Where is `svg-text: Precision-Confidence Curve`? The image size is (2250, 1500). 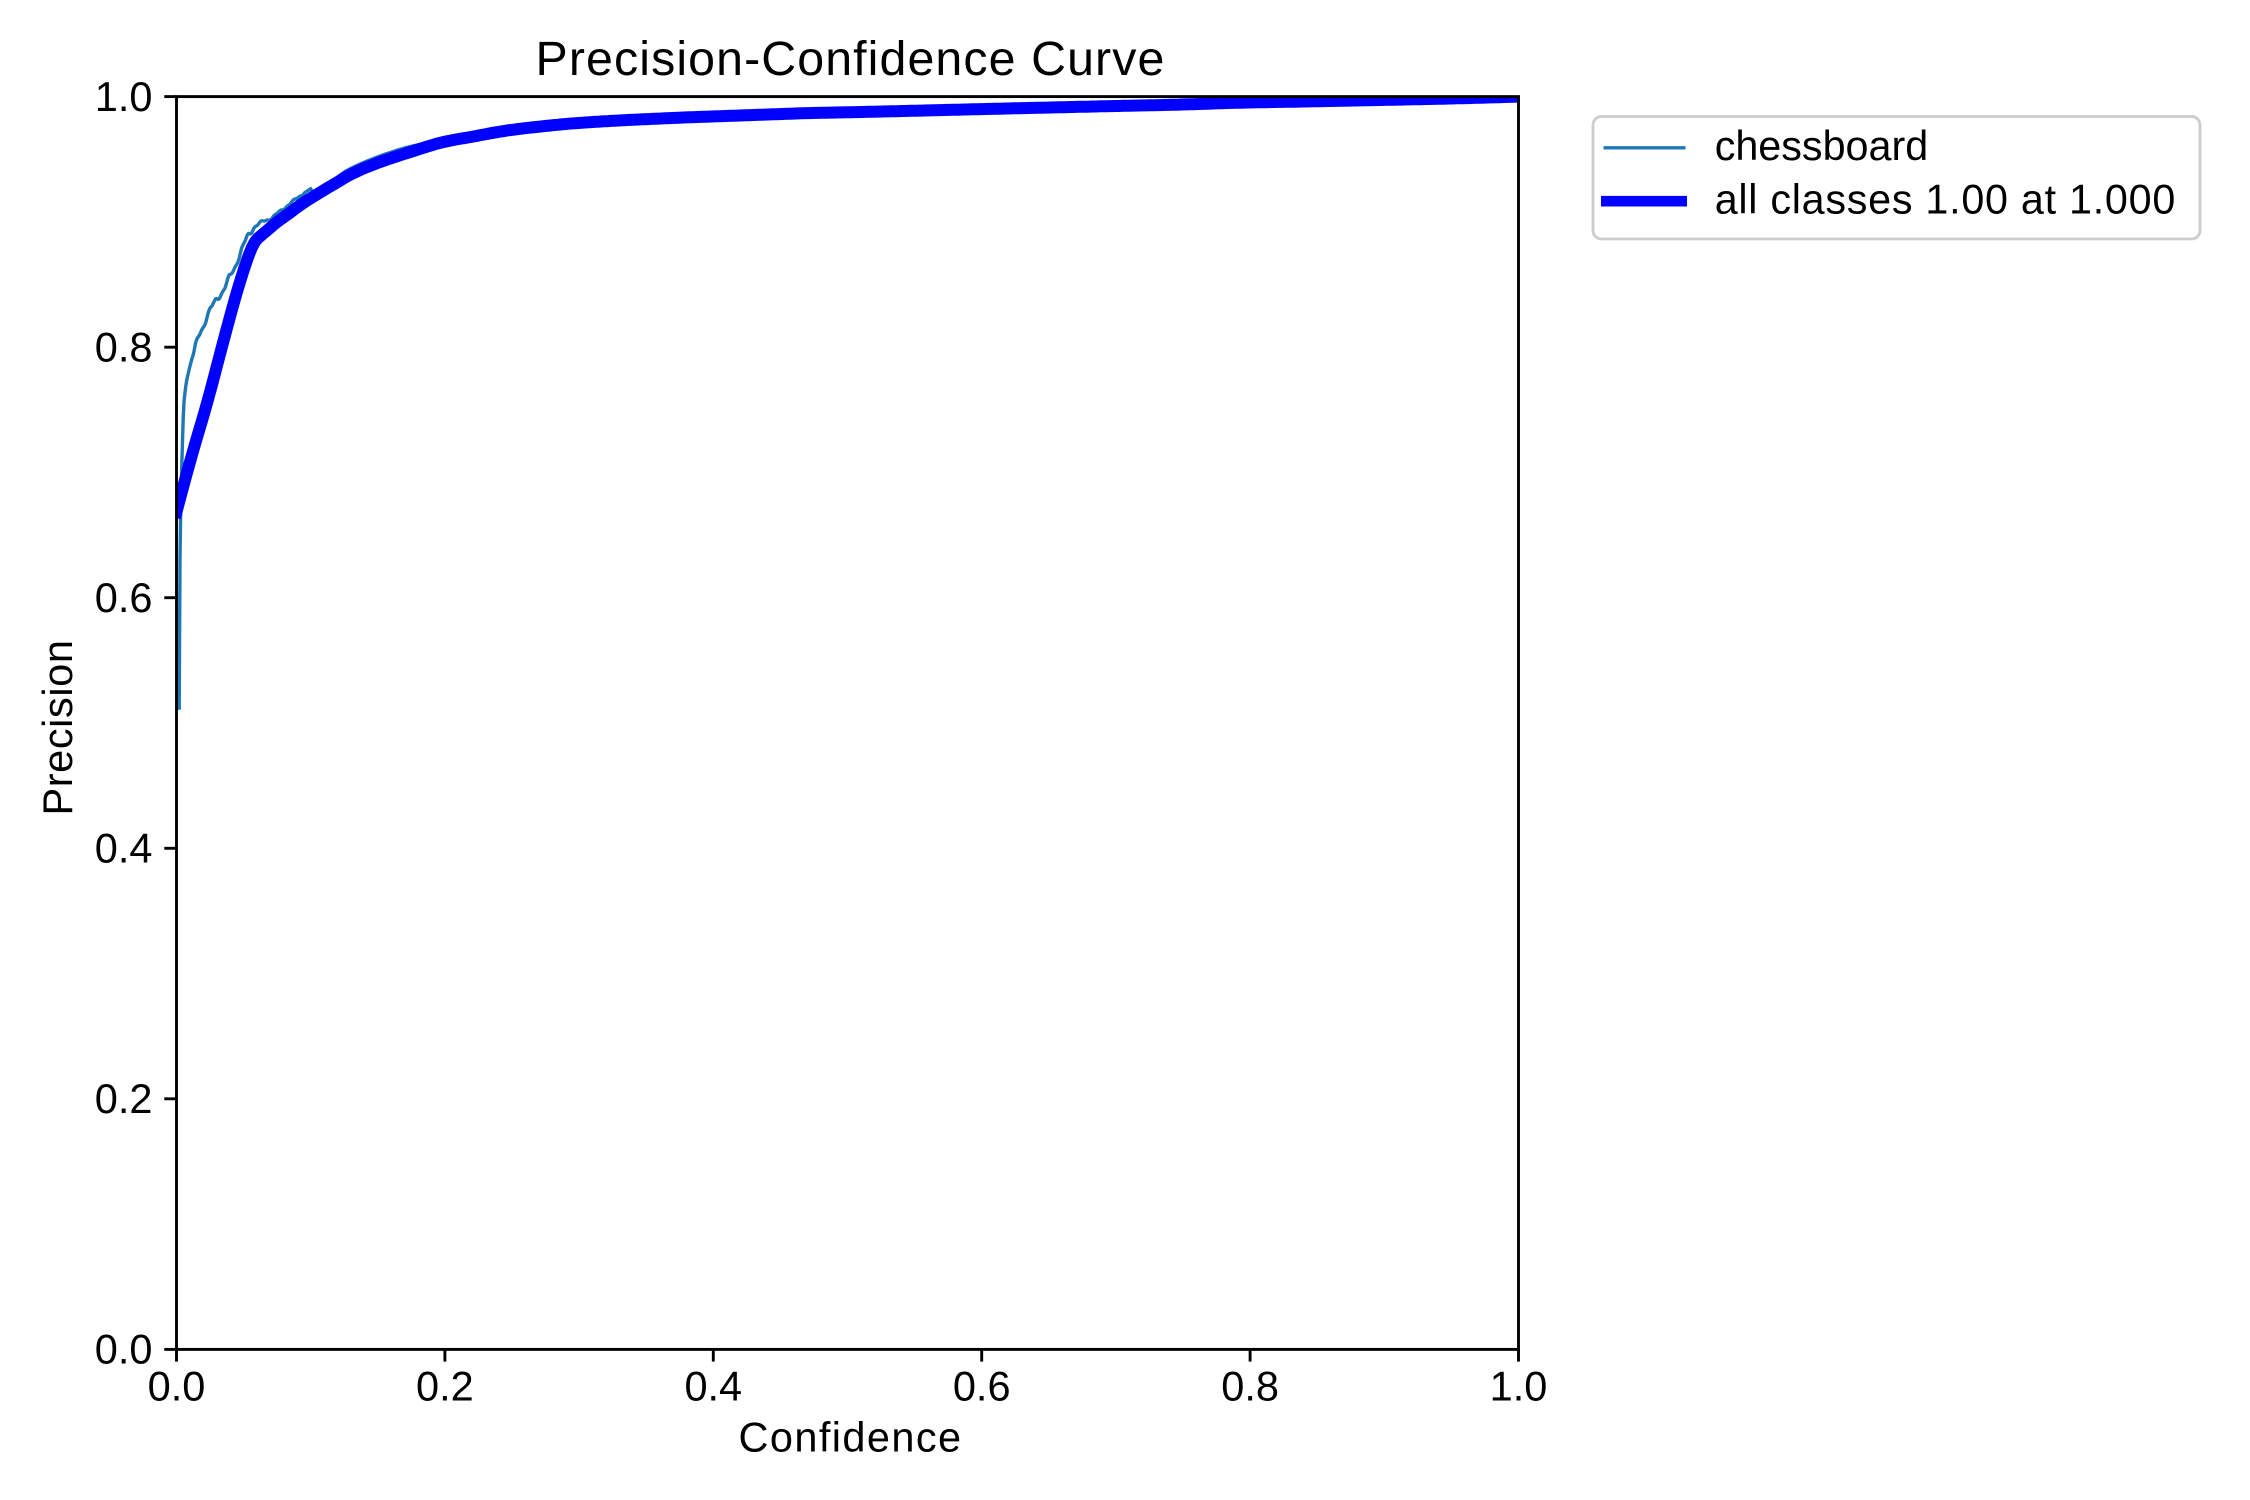
svg-text: Precision-Confidence Curve is located at coordinates (851, 59).